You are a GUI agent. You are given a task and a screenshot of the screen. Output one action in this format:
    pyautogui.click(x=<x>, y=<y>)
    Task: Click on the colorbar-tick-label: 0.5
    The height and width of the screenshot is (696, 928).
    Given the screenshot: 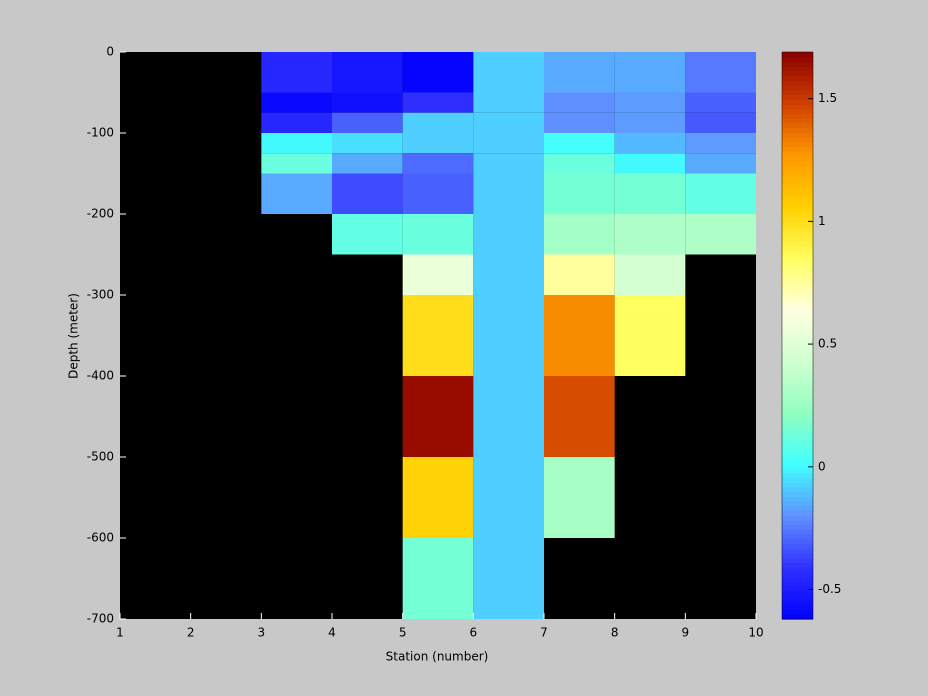 What is the action you would take?
    pyautogui.click(x=827, y=344)
    